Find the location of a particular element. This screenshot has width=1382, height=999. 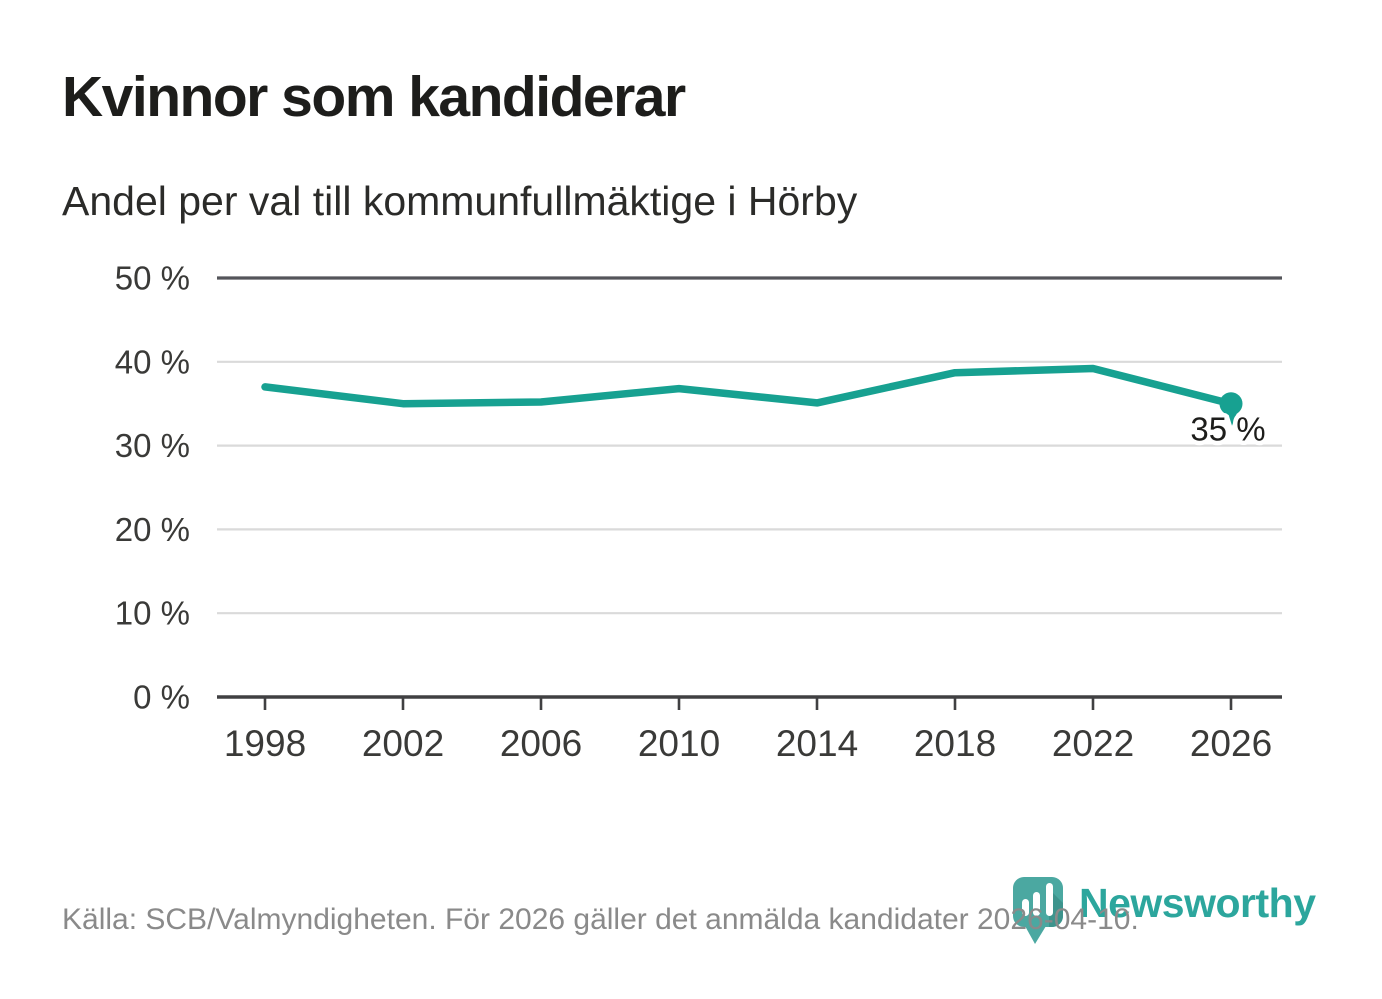

pin-tail-shape is located at coordinates (1035, 935).